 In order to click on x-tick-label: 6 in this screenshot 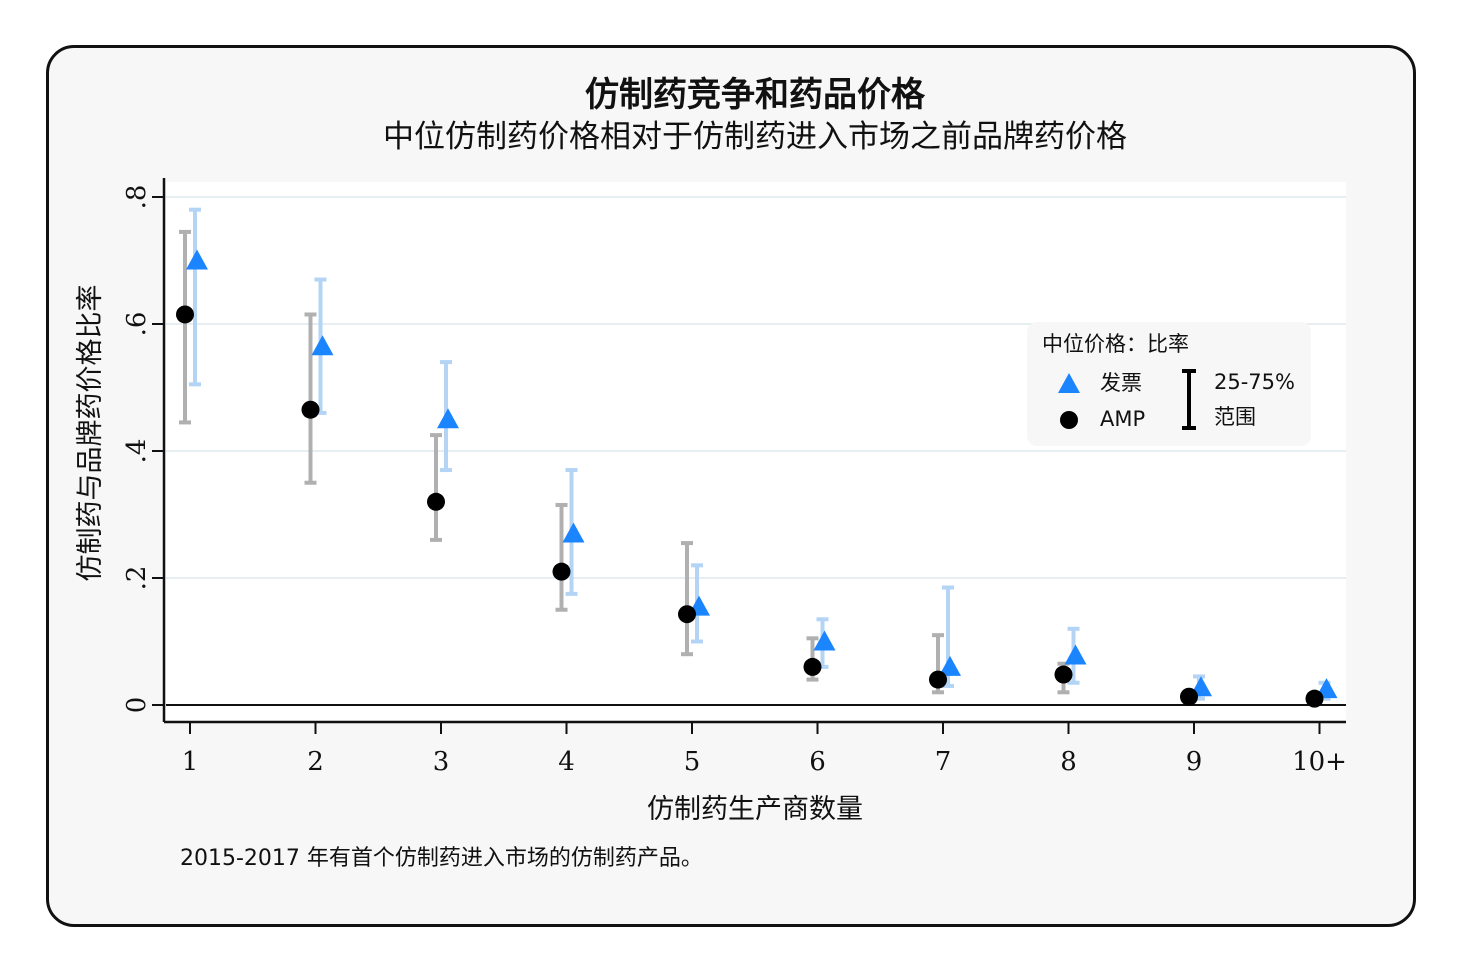, I will do `click(817, 762)`.